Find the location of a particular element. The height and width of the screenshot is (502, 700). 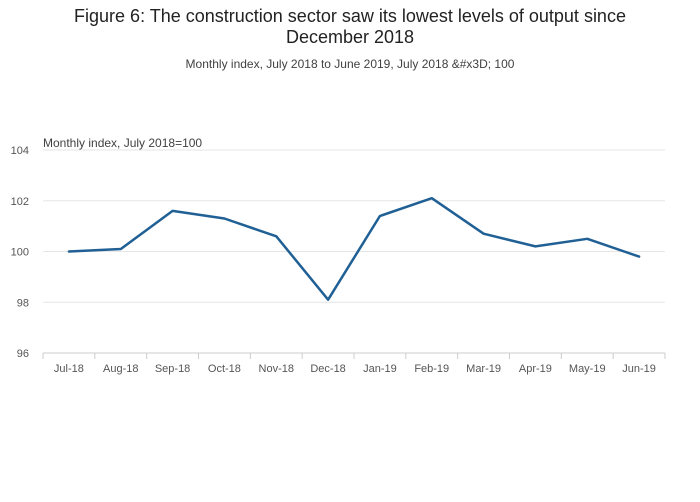

y-tick-label: 100 is located at coordinates (20, 253).